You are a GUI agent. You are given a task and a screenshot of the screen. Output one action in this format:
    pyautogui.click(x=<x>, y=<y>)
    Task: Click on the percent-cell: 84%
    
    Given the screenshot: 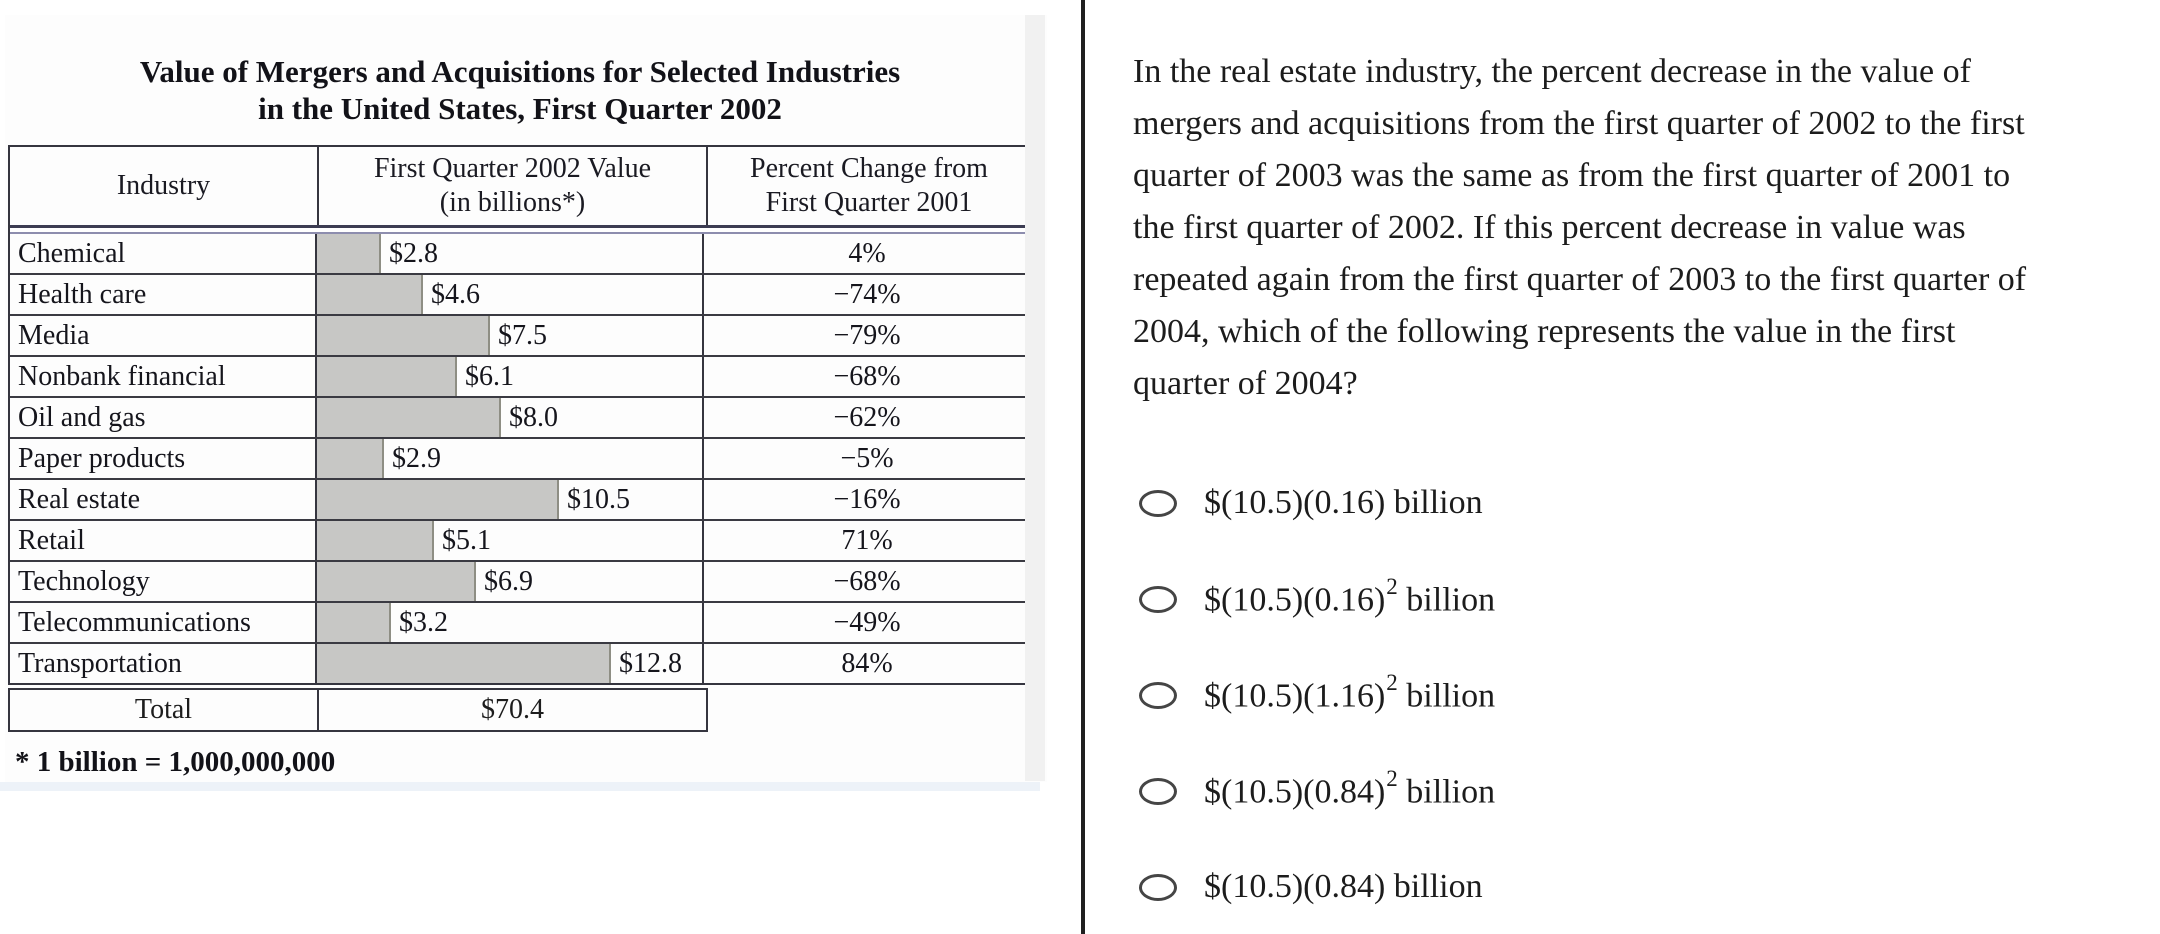 What is the action you would take?
    pyautogui.click(x=867, y=663)
    